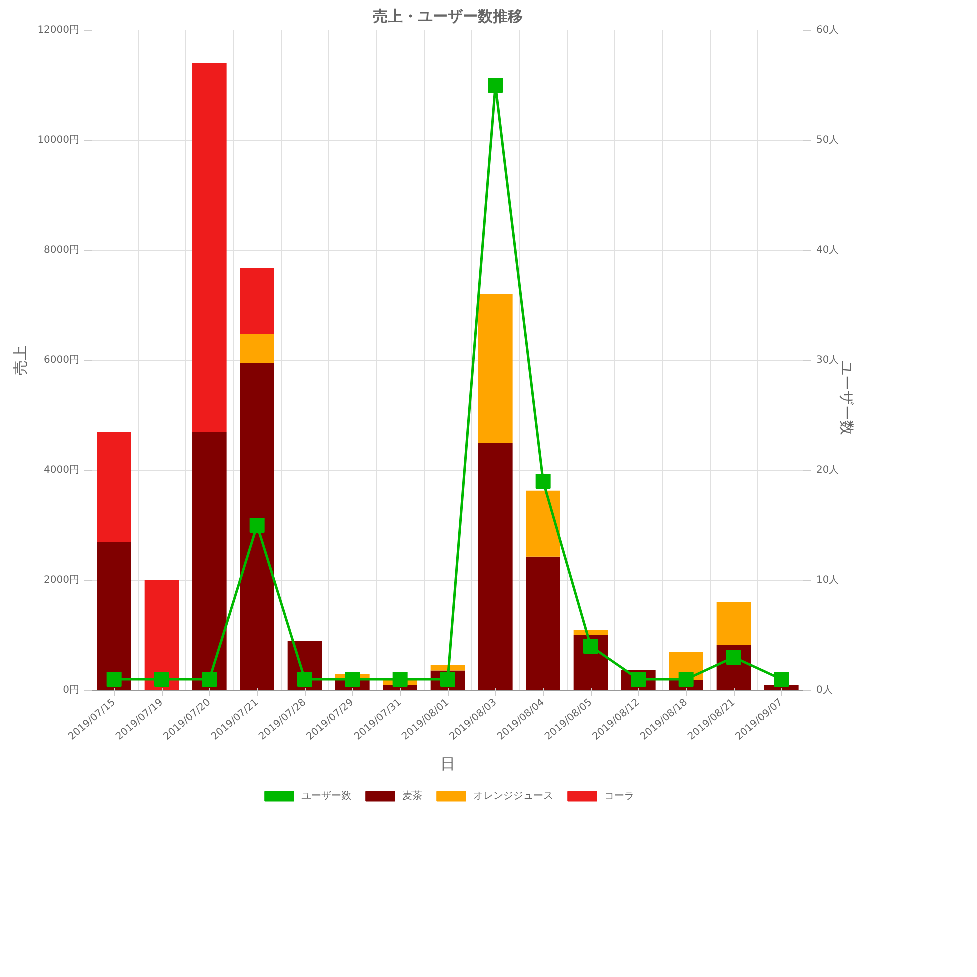 The height and width of the screenshot is (977, 977). I want to click on legend-label: コーラ, so click(619, 796).